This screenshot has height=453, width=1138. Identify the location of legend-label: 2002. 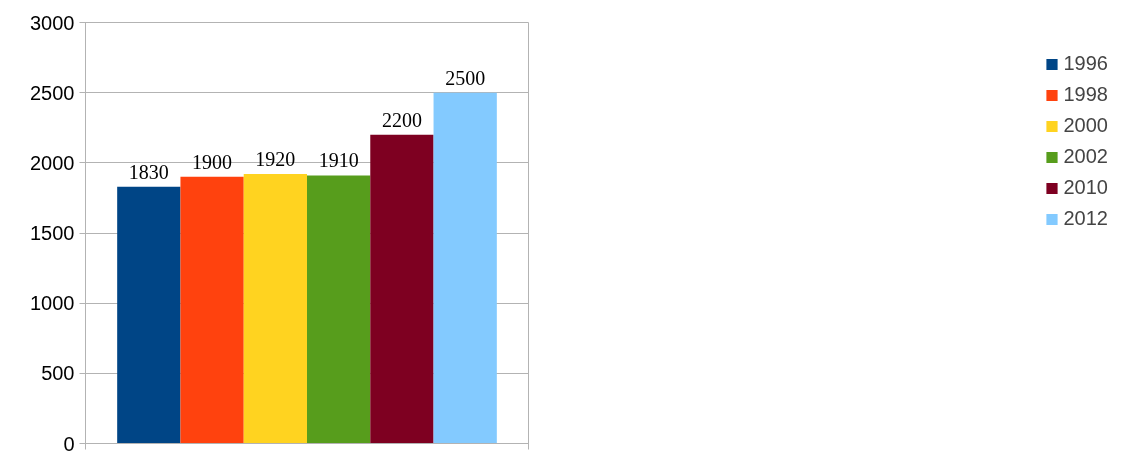
(1085, 156).